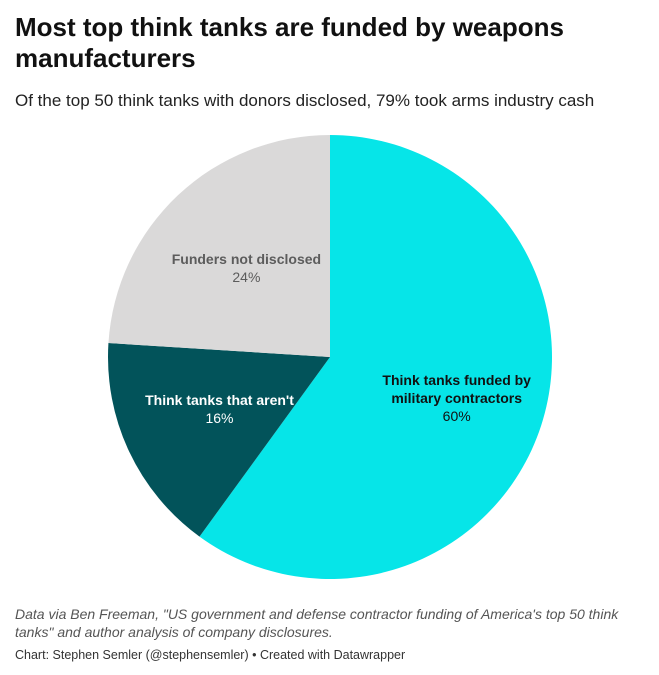 The image size is (659, 675). What do you see at coordinates (457, 416) in the screenshot?
I see `slice-value: 60%` at bounding box center [457, 416].